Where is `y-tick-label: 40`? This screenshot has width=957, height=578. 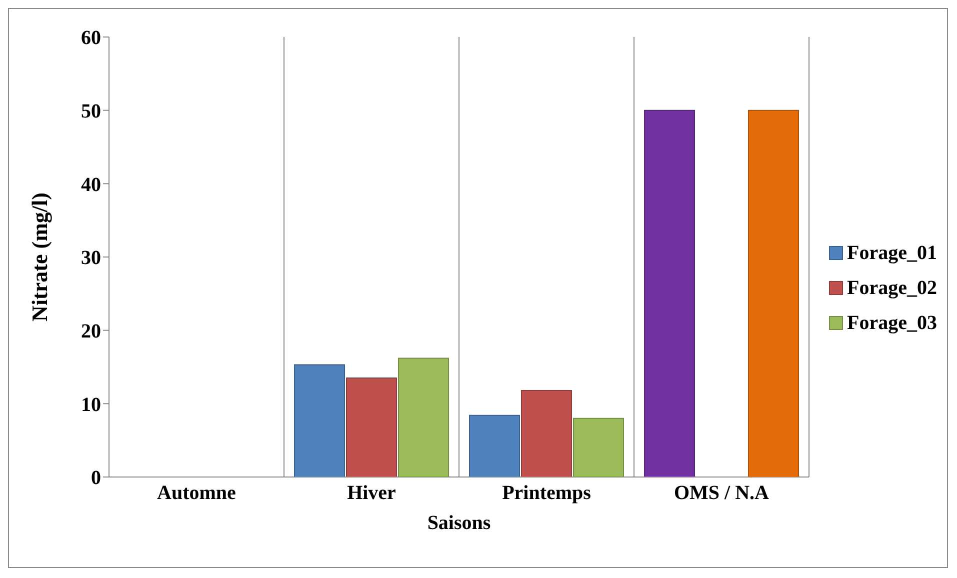
y-tick-label: 40 is located at coordinates (91, 185).